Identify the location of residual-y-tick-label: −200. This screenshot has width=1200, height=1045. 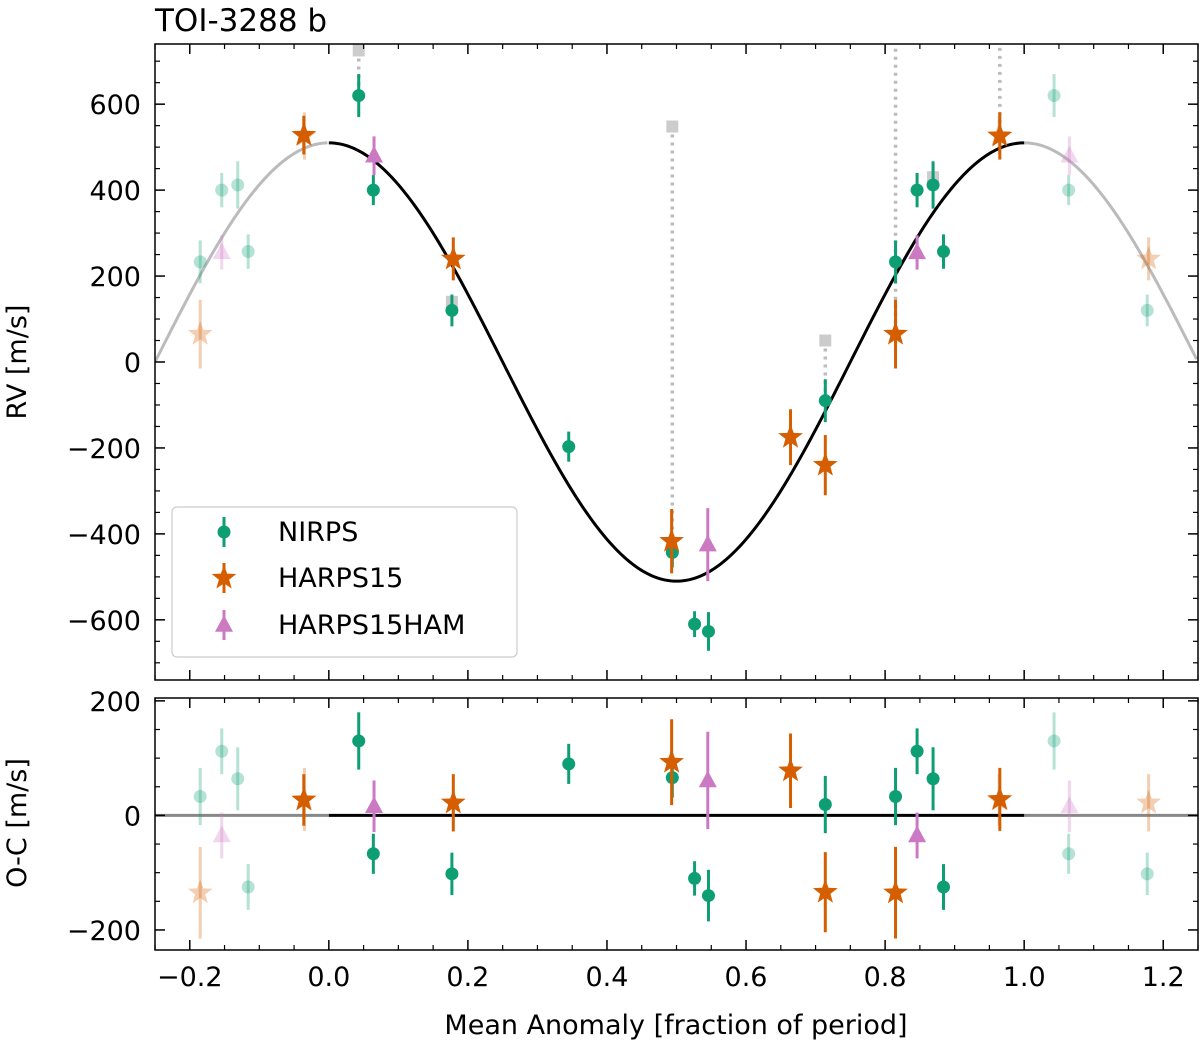
(104, 931).